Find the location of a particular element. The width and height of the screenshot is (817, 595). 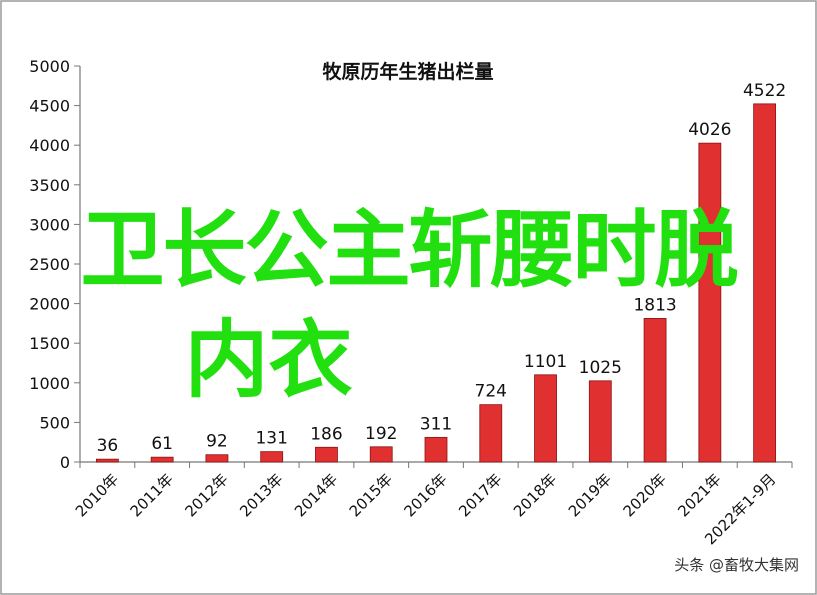

y-tick-label: 5000 is located at coordinates (49, 66).